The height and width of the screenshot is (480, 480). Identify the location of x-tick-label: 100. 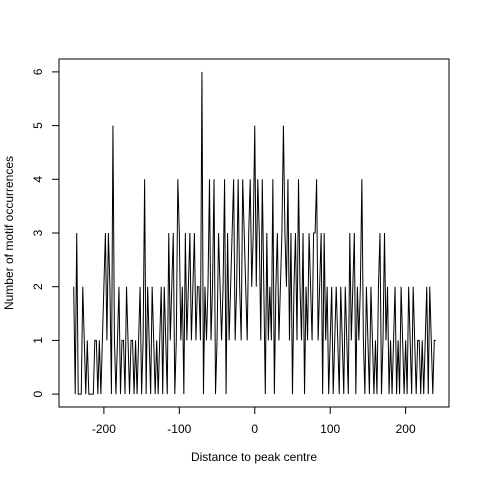
(330, 429).